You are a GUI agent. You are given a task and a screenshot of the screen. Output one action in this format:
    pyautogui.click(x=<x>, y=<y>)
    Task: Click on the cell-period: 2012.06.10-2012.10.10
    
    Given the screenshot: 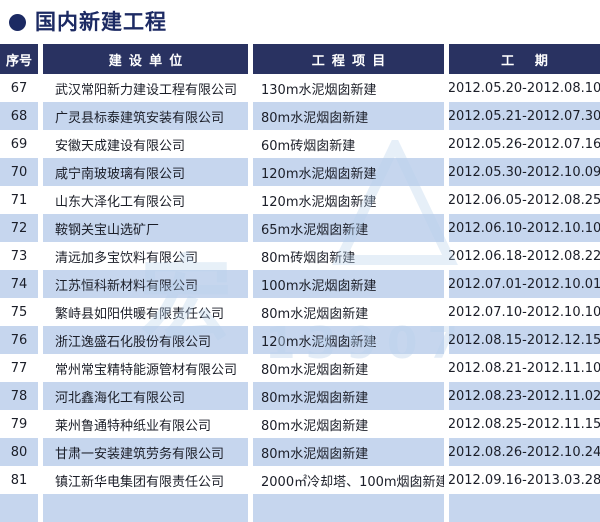 What is the action you would take?
    pyautogui.click(x=524, y=228)
    